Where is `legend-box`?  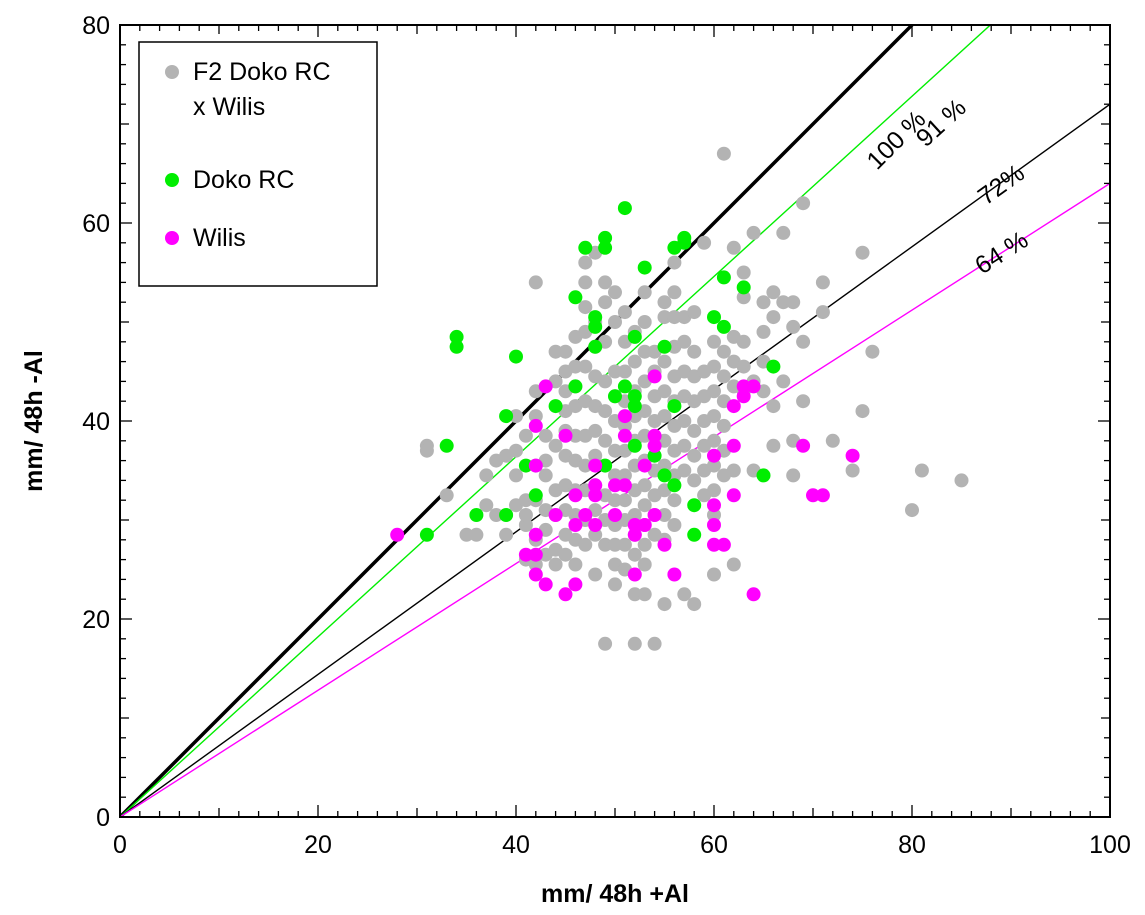 legend-box is located at coordinates (258, 164).